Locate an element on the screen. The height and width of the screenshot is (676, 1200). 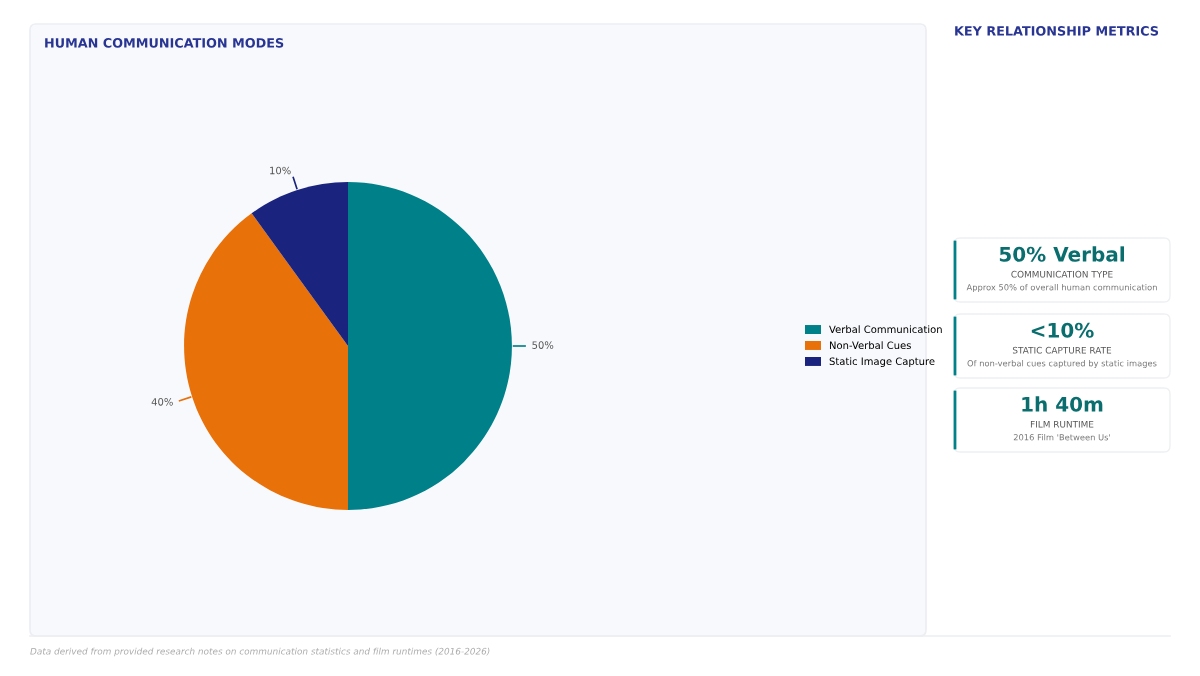
text: <10% is located at coordinates (1062, 330).